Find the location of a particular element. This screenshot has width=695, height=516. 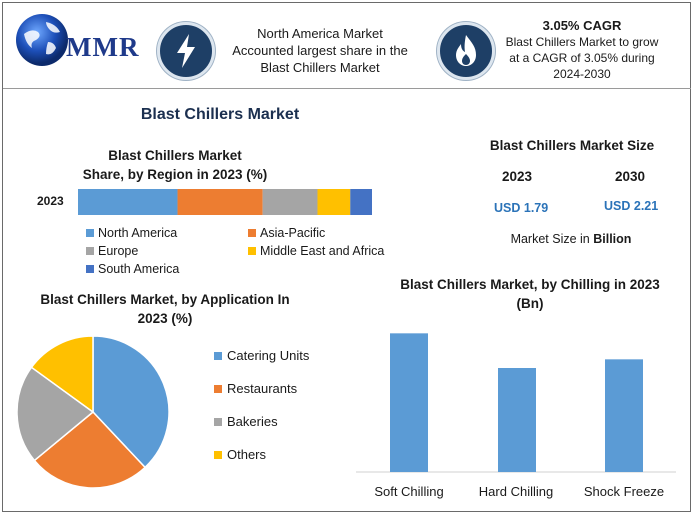

chart-title-line: (Bn) is located at coordinates (530, 303).